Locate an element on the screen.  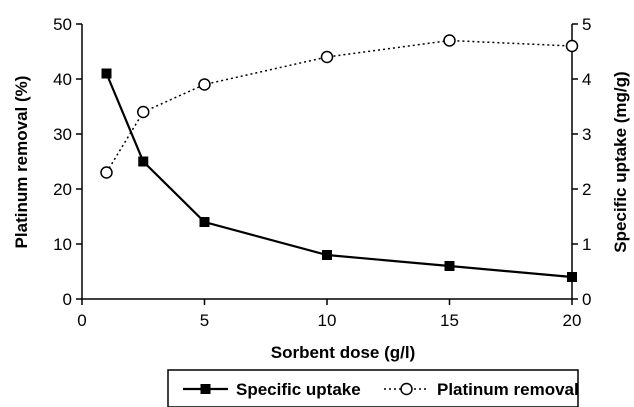
x-tick-label: 5 is located at coordinates (204, 320).